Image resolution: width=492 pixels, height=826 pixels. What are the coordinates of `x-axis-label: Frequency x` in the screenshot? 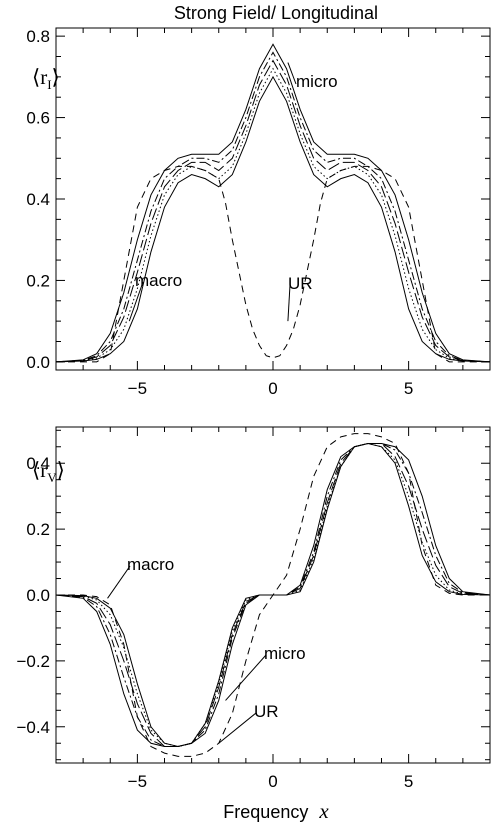 It's located at (276, 811).